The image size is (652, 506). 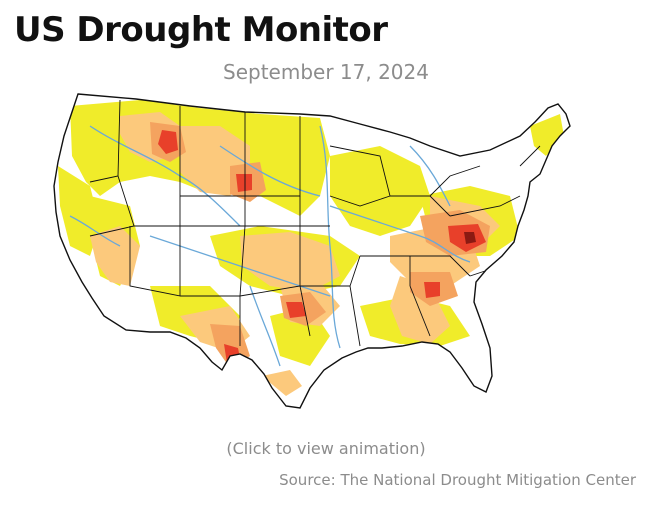 I want to click on page-title: US Drought Monitor, so click(x=201, y=30).